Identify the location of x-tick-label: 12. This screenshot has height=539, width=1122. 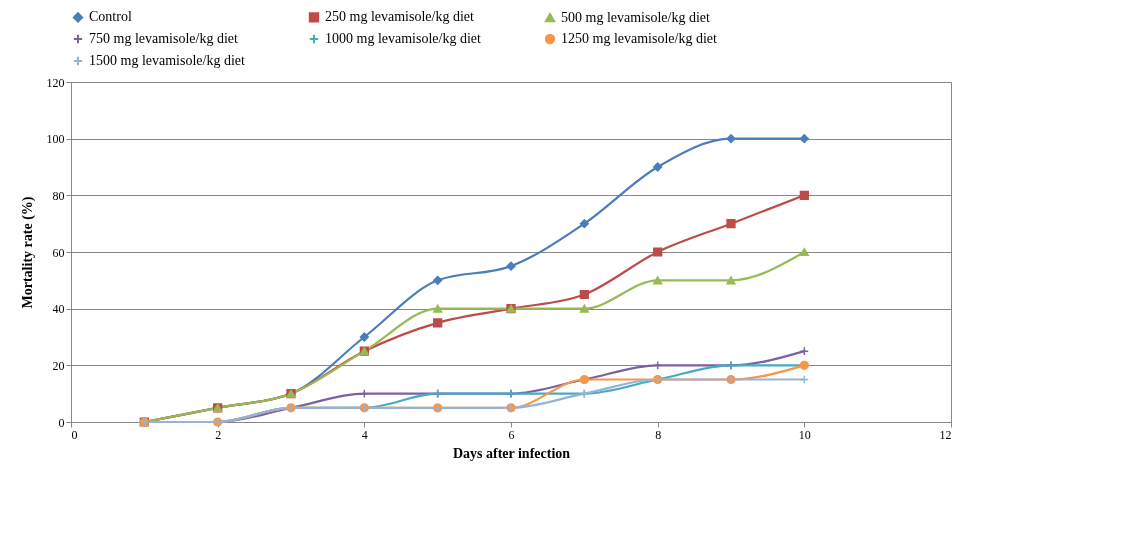
(945, 434).